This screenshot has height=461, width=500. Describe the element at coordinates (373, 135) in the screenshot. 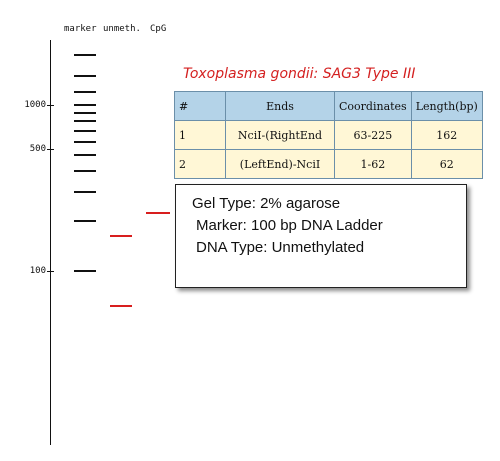

I see `cell-coordinates: 63-225` at that location.